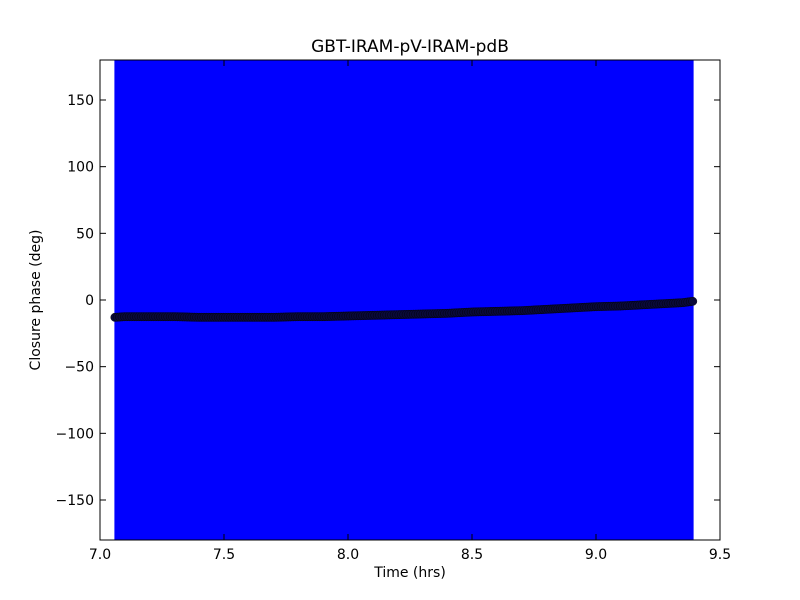 This screenshot has height=600, width=800. Describe the element at coordinates (224, 555) in the screenshot. I see `x-tick-label: 7.5` at that location.